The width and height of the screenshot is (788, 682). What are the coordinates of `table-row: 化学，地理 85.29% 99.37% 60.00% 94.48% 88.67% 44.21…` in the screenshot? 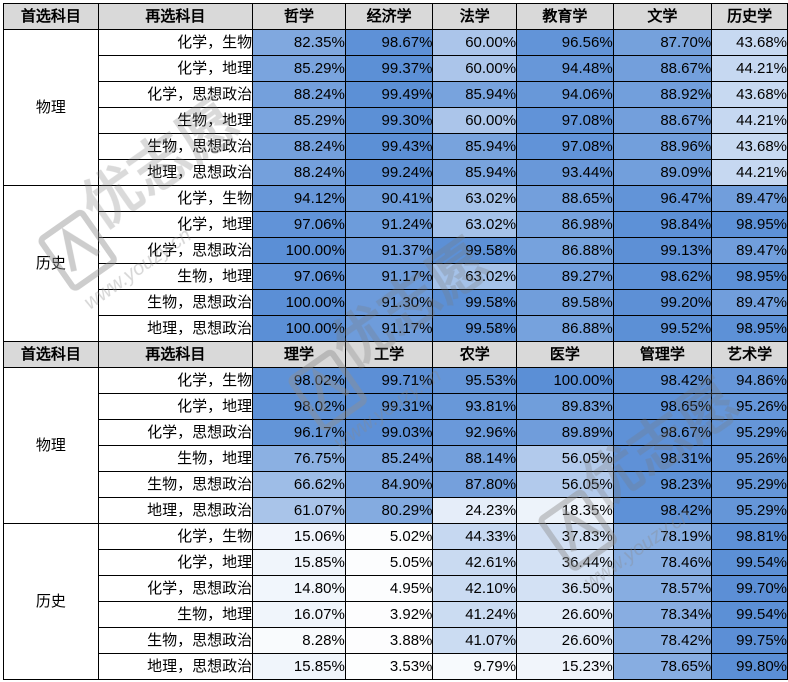 It's located at (396, 68).